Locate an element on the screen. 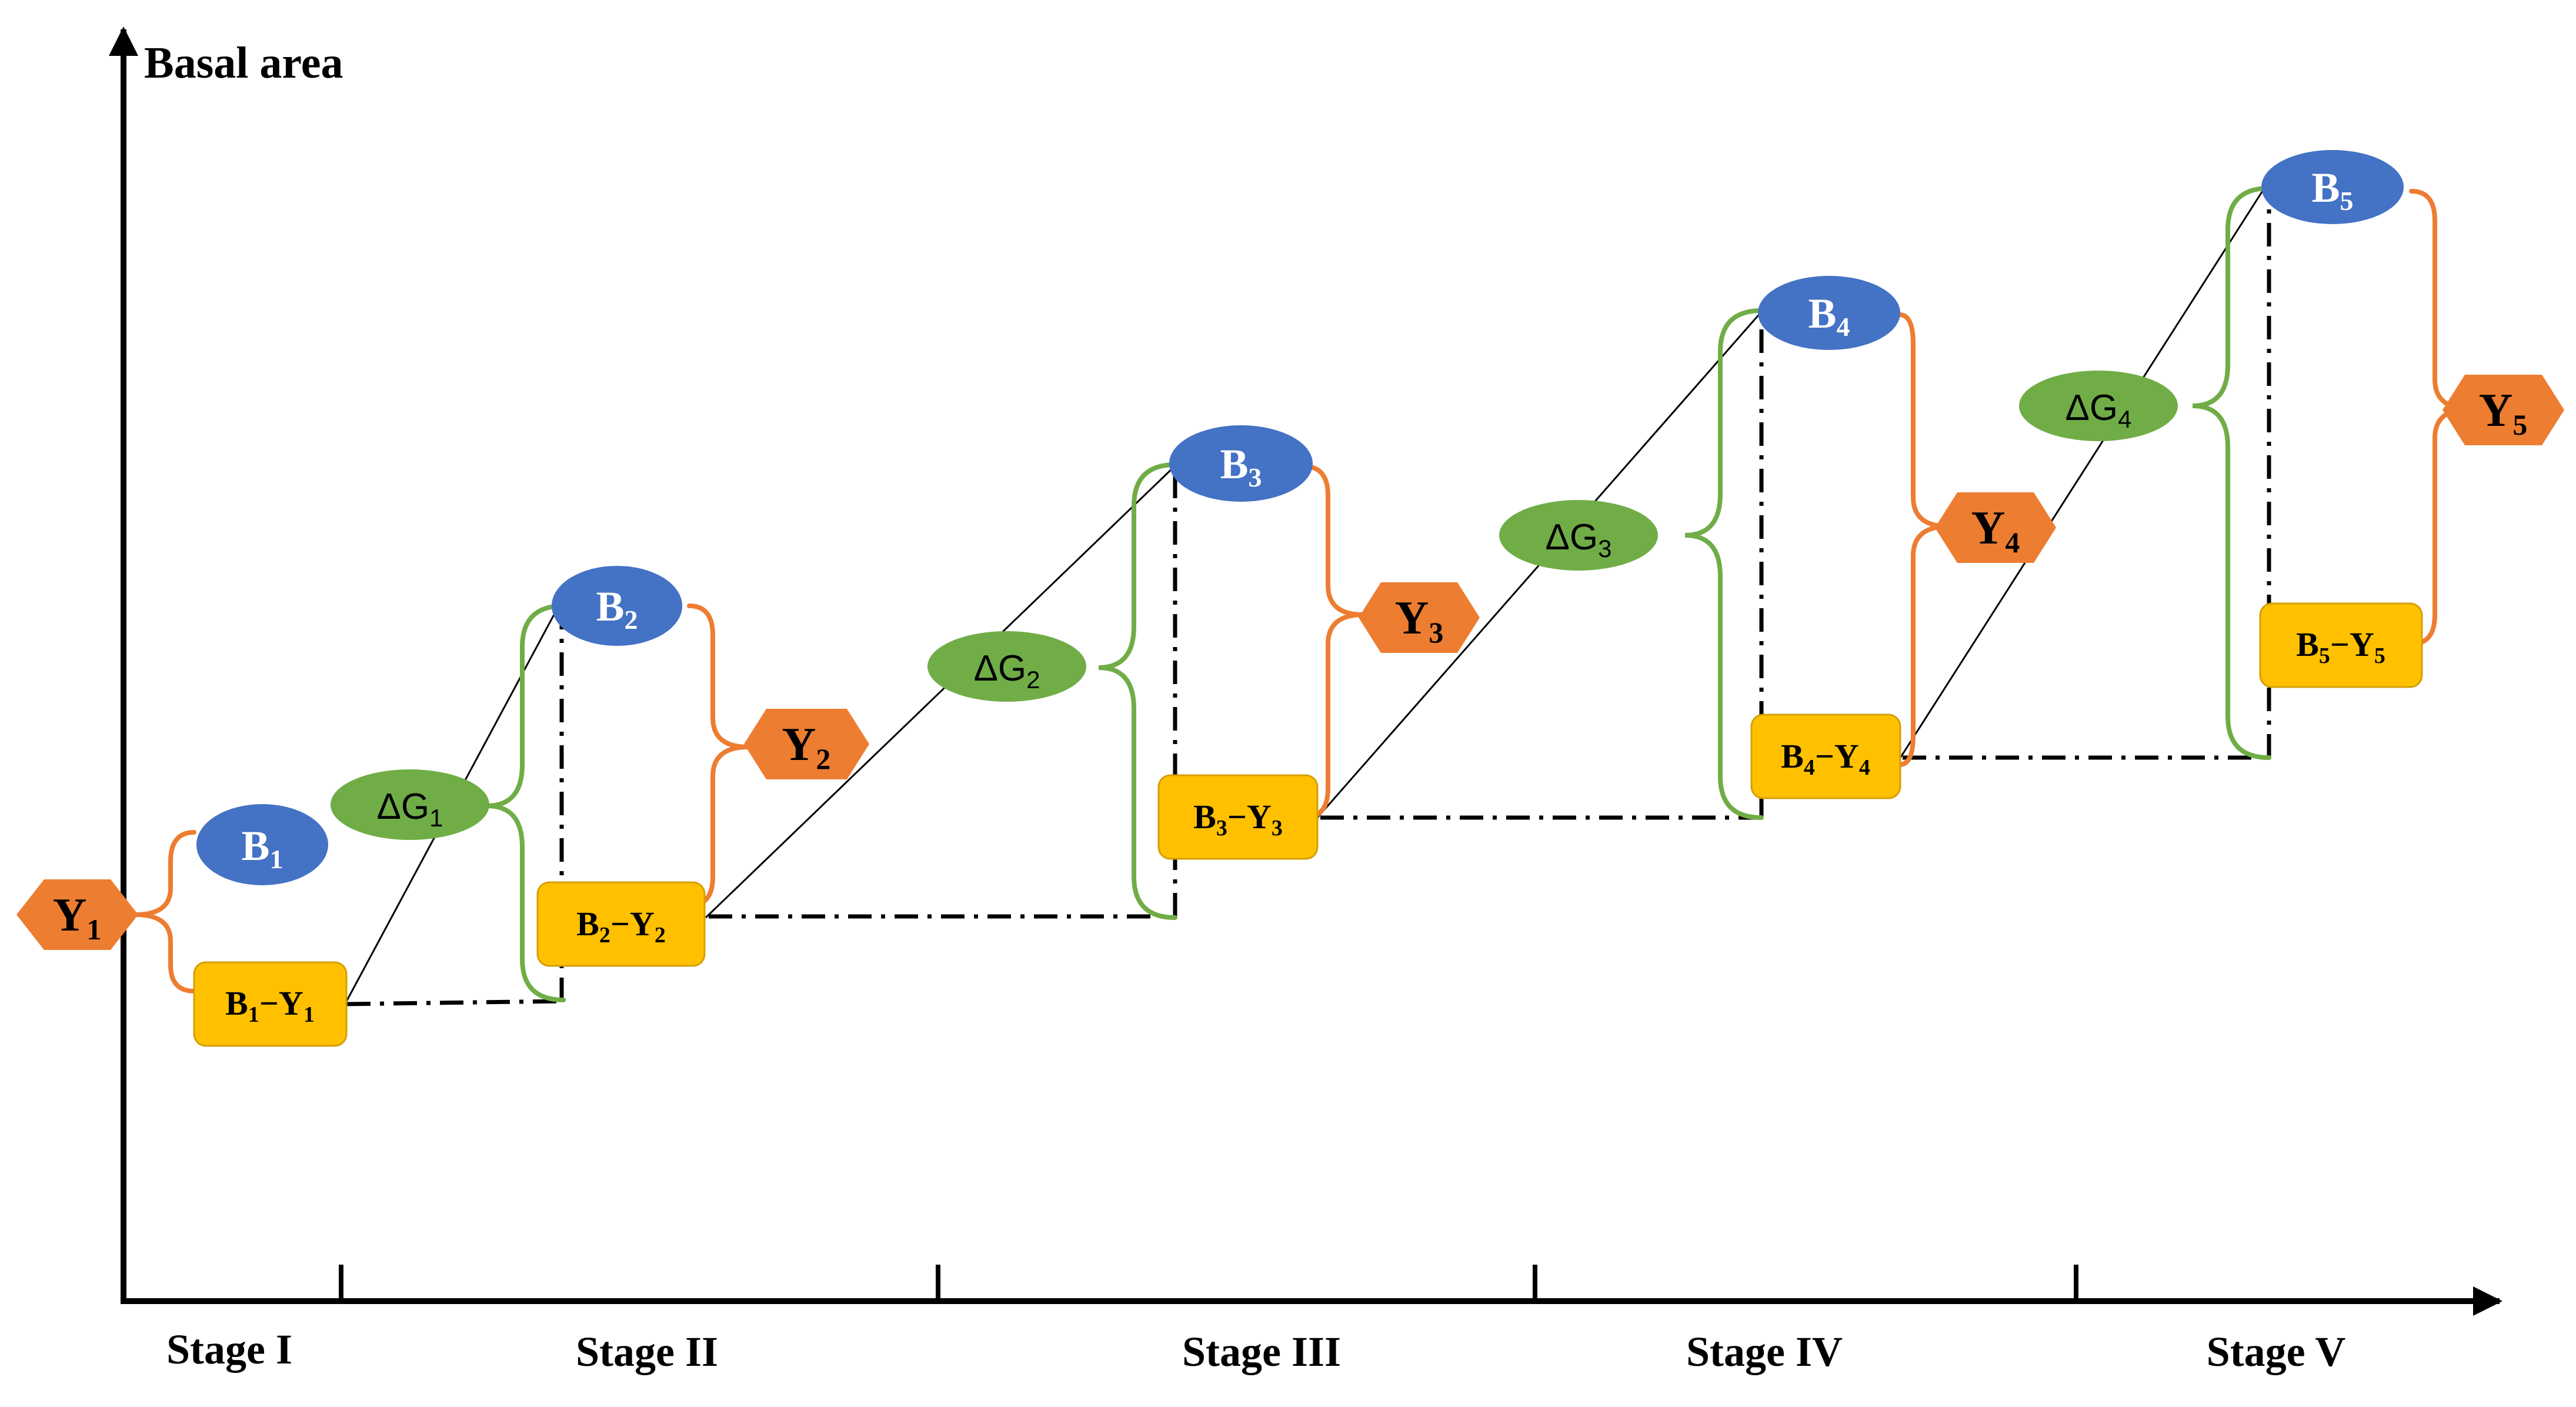 The height and width of the screenshot is (1407, 2576). brace-g2 is located at coordinates (1137, 691).